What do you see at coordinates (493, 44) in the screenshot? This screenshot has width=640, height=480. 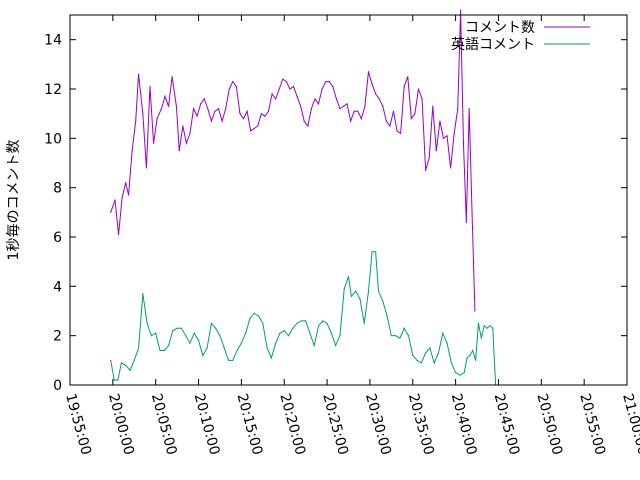 I see `legend-label-2: 英語コメント` at bounding box center [493, 44].